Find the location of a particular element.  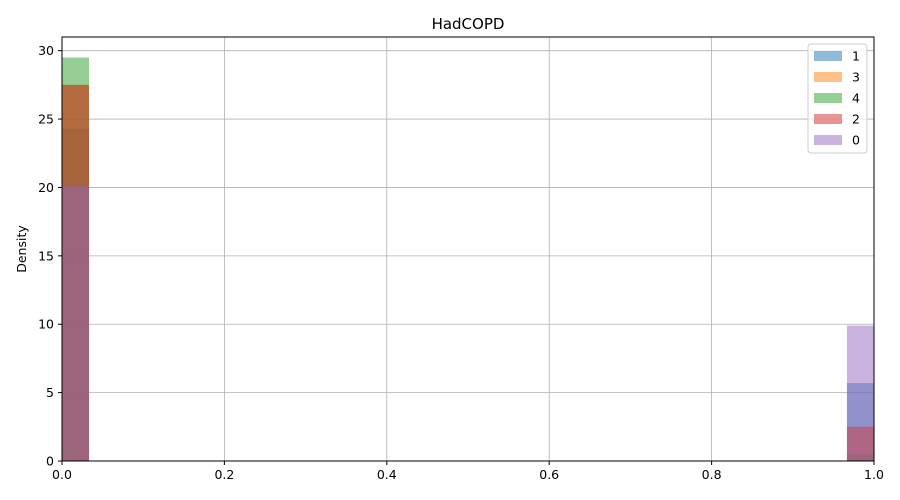

x-tick-label: 0.6 is located at coordinates (549, 474).